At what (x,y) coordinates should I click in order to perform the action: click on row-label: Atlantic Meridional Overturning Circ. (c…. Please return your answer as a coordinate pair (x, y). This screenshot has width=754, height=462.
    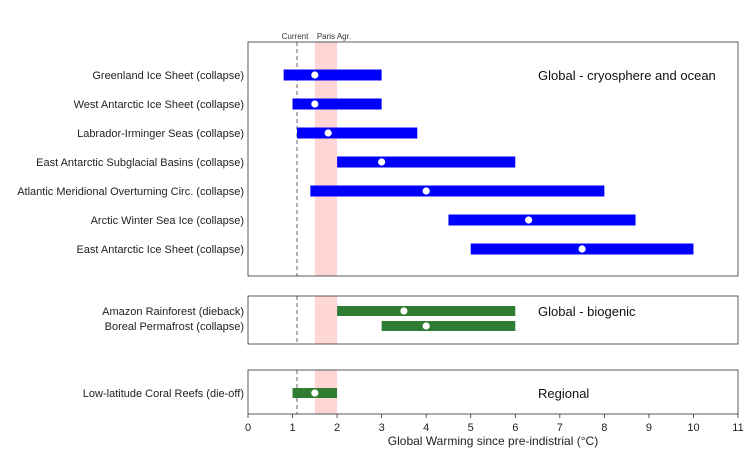
    Looking at the image, I should click on (130, 192).